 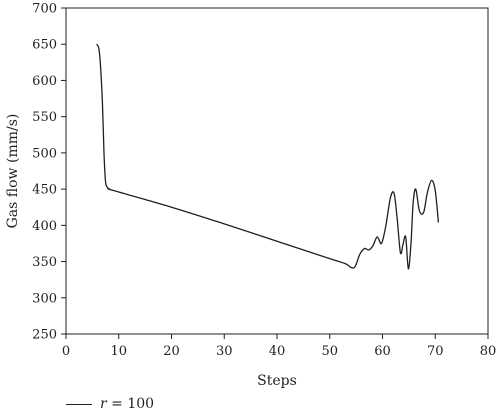 I want to click on y-tick-label: 250, so click(x=44, y=335).